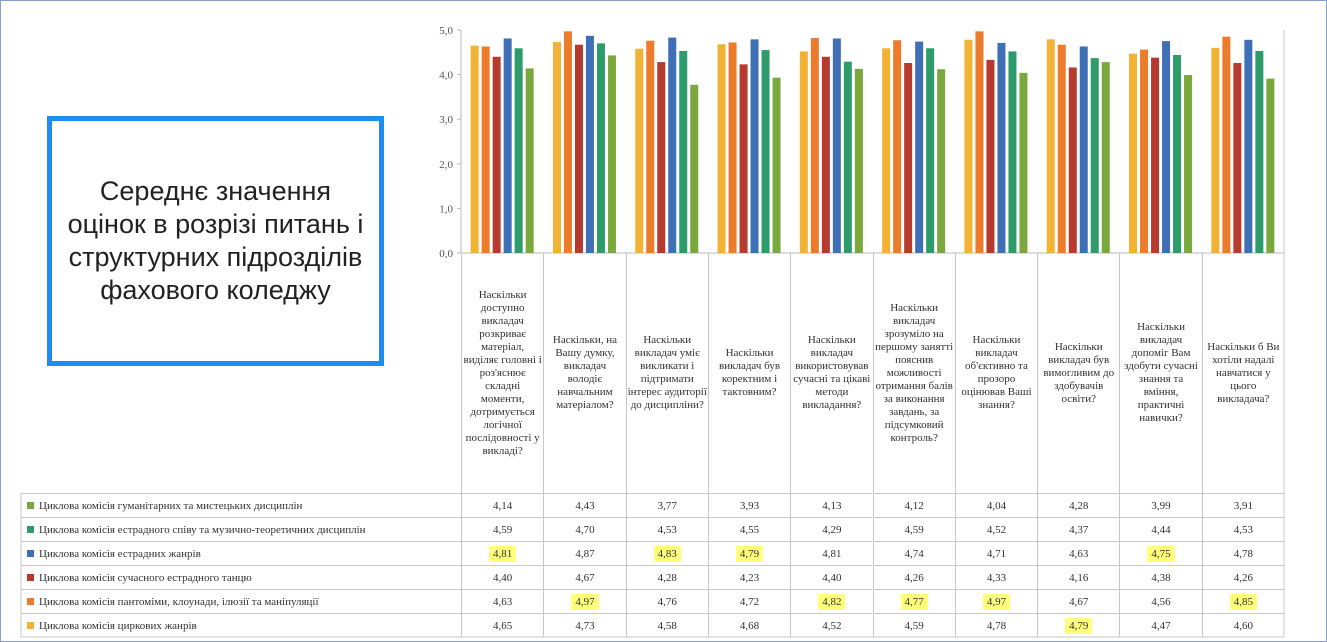 This screenshot has height=642, width=1327. I want to click on table-cell: 4,38, so click(1160, 577).